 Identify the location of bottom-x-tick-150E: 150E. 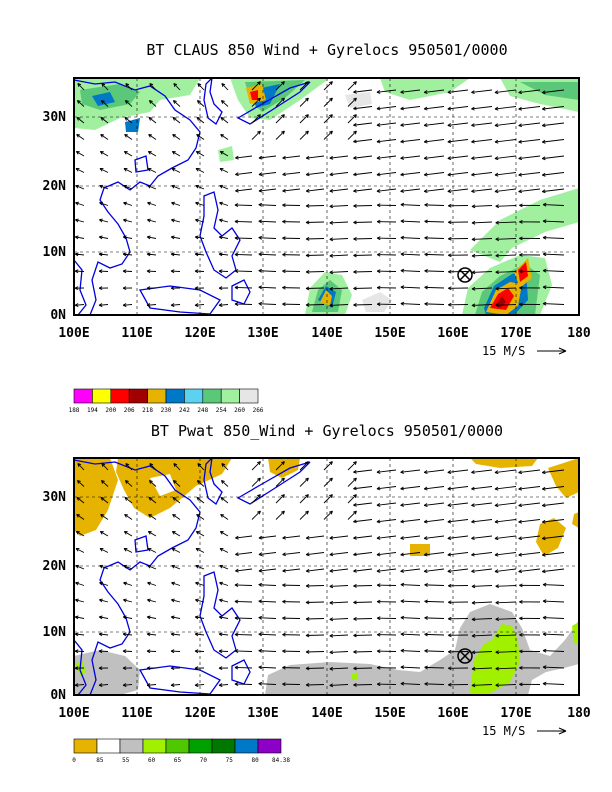
(389, 713).